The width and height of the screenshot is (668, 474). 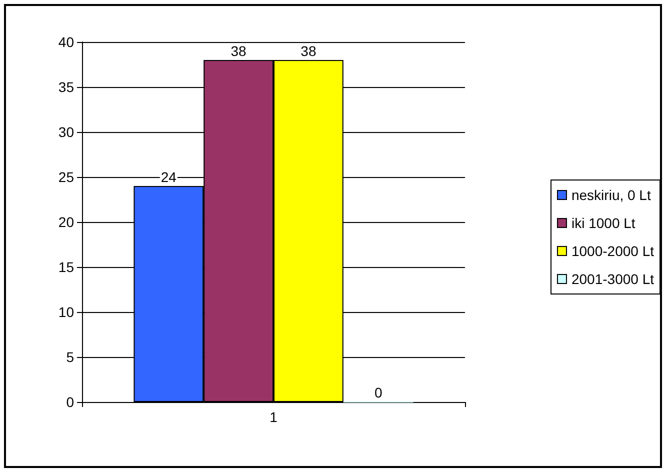 I want to click on y-tick-label: 40, so click(x=66, y=42).